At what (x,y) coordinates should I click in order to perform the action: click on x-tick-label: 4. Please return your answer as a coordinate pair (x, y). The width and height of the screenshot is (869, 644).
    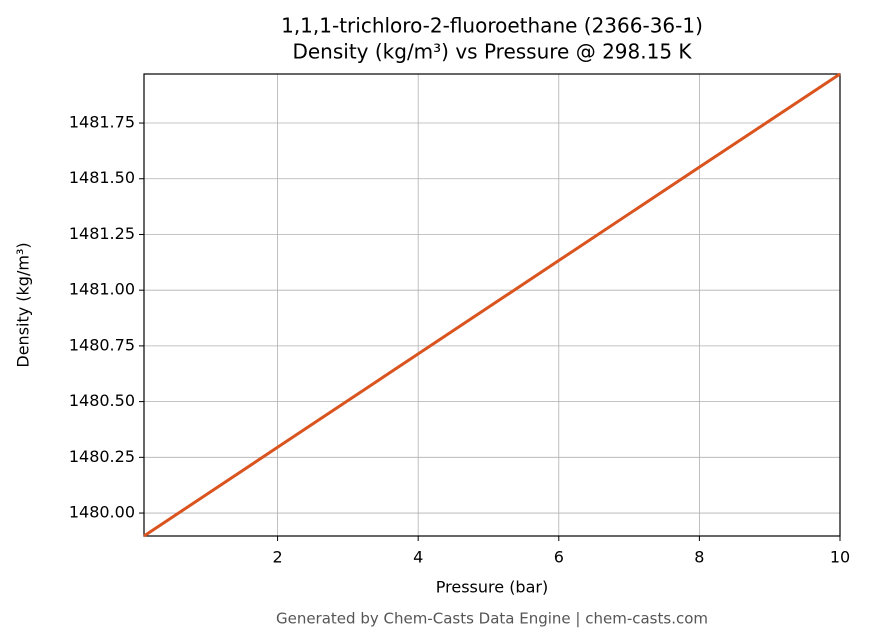
    Looking at the image, I should click on (418, 557).